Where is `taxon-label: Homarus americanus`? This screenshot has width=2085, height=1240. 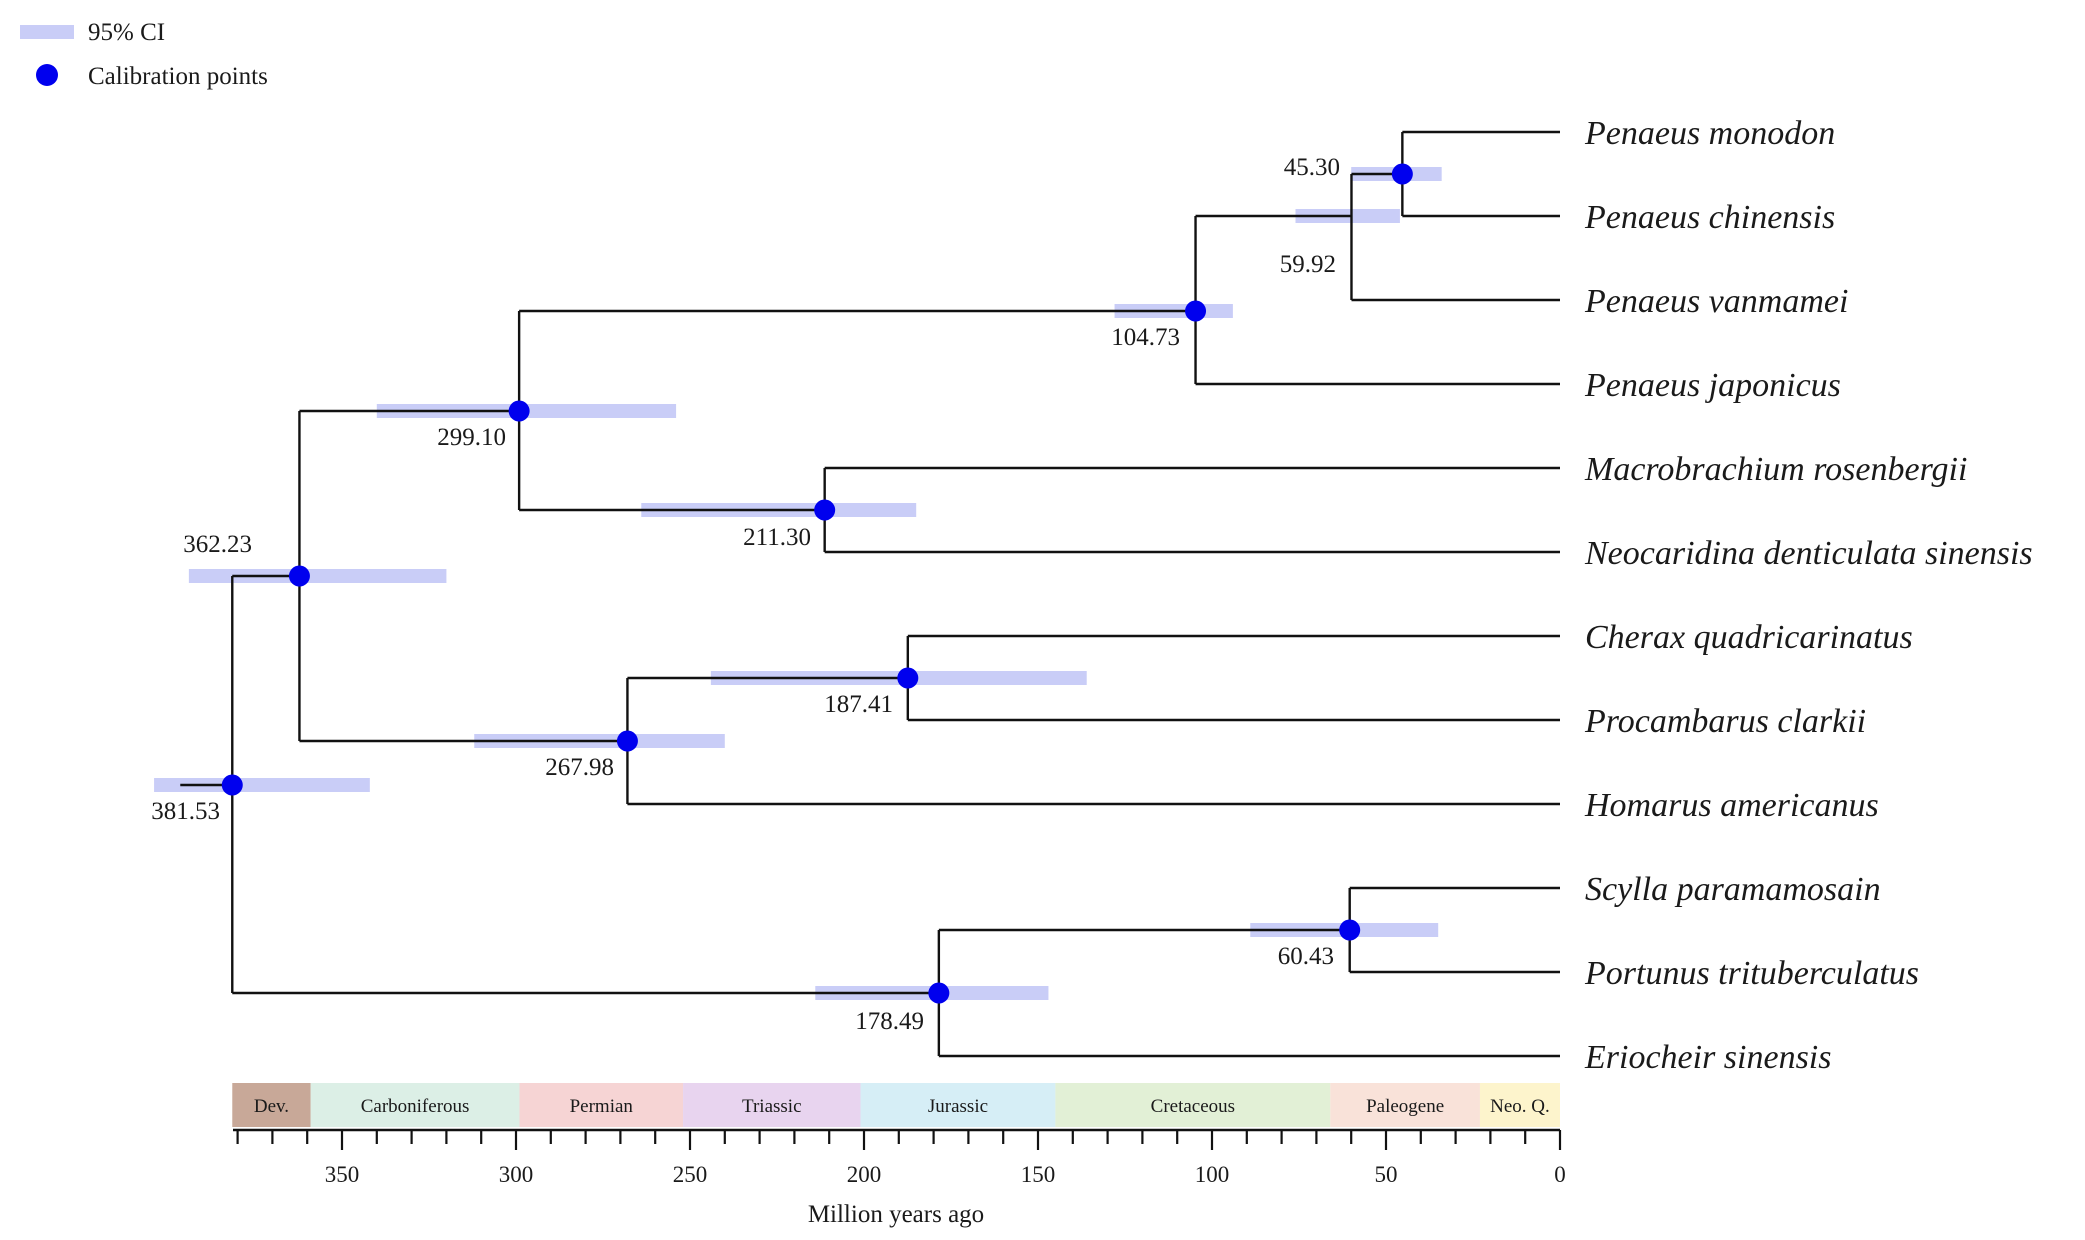 taxon-label: Homarus americanus is located at coordinates (1731, 805).